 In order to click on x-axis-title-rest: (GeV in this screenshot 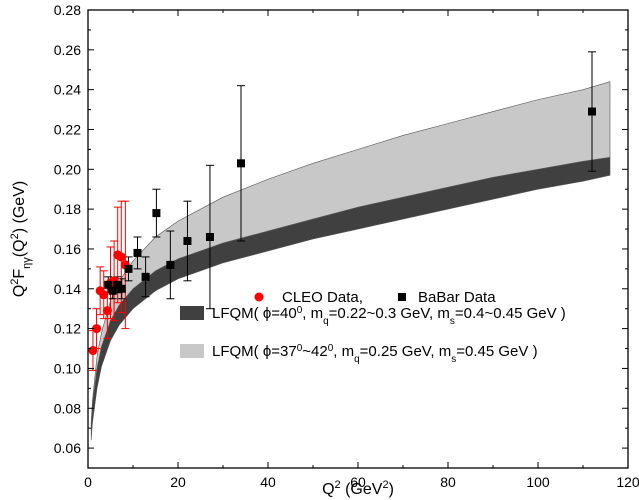, I will do `click(362, 489)`.